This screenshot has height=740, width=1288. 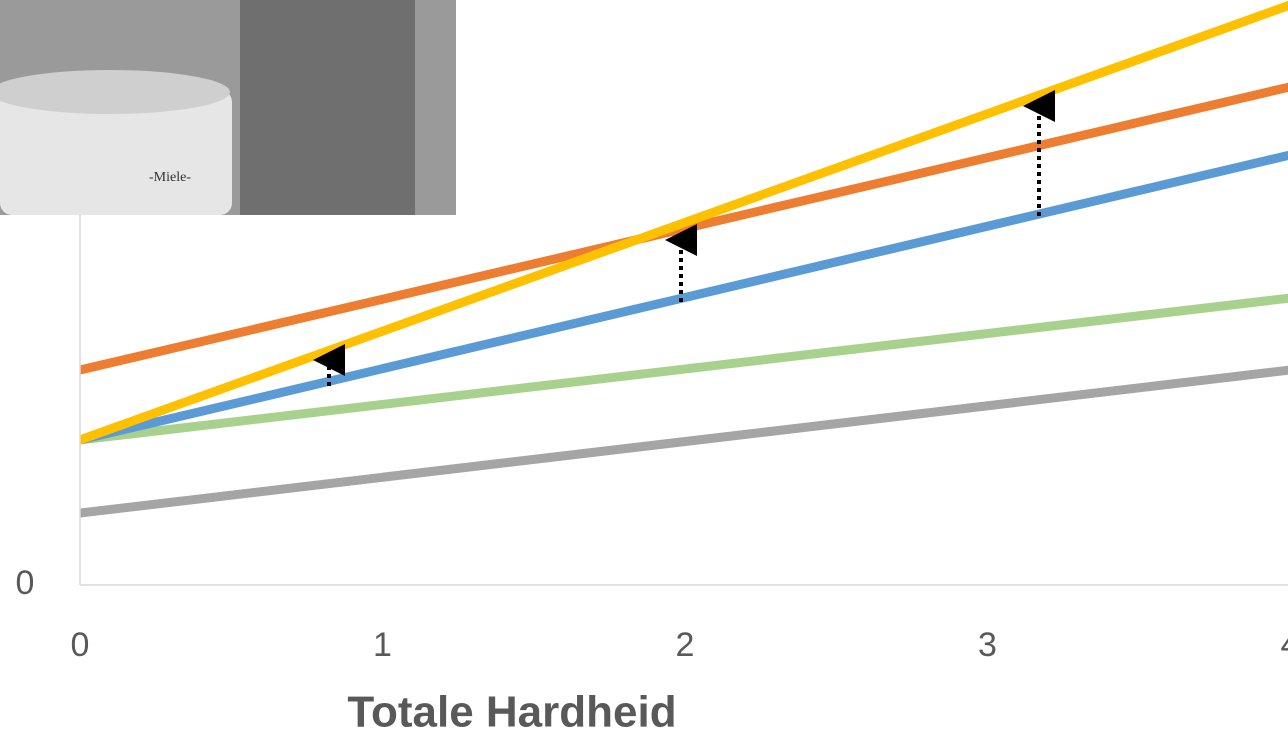 I want to click on photo-machine, so click(x=116, y=152).